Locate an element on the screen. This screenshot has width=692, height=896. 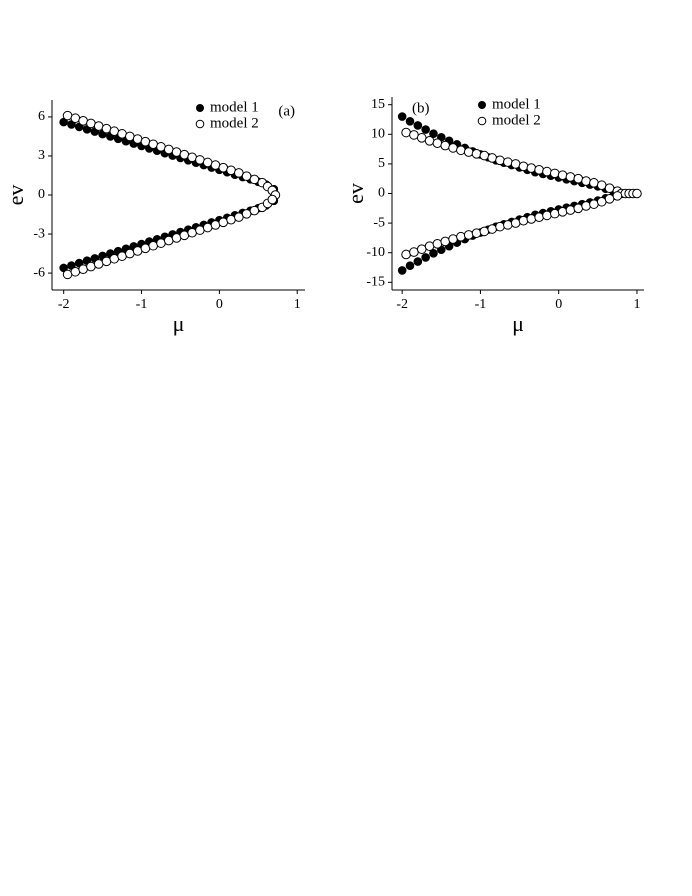
y-tick-label: 15 is located at coordinates (378, 104).